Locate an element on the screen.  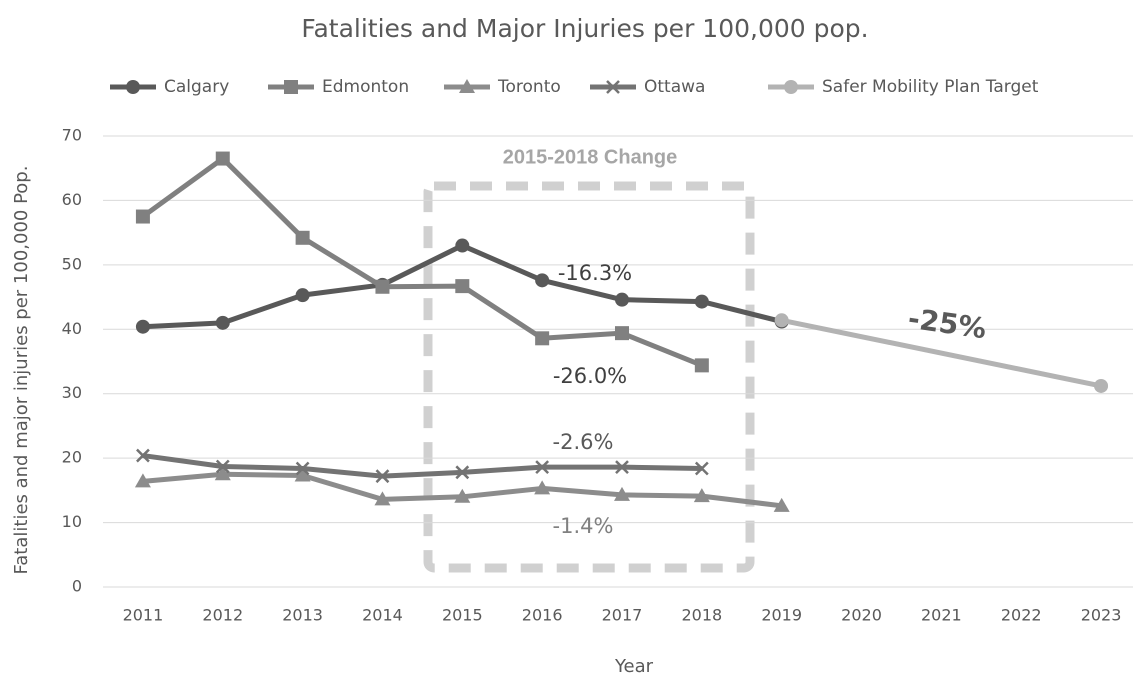
x-tick-label: 2023 is located at coordinates (1101, 615).